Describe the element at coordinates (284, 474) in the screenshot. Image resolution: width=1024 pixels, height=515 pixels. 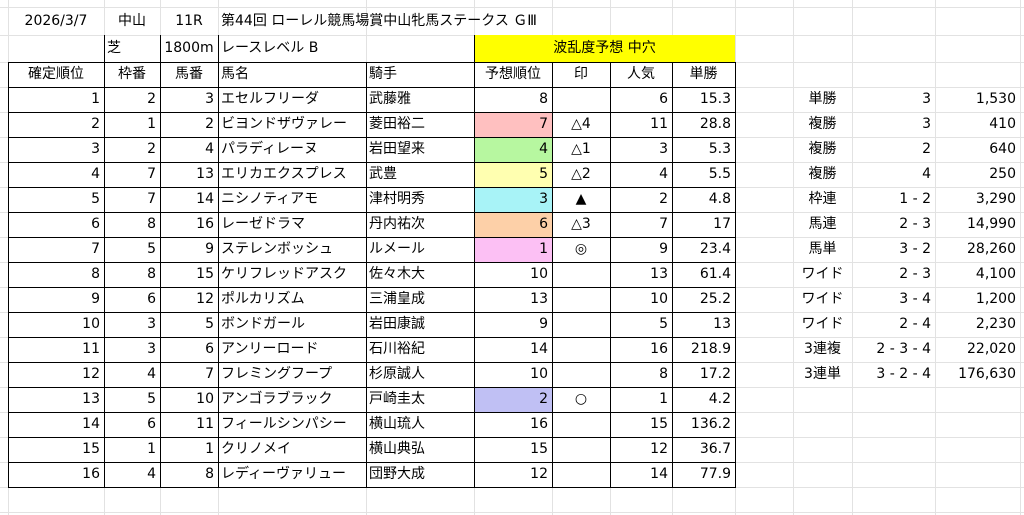
I see `cell-name: レディーヴァリュー` at that location.